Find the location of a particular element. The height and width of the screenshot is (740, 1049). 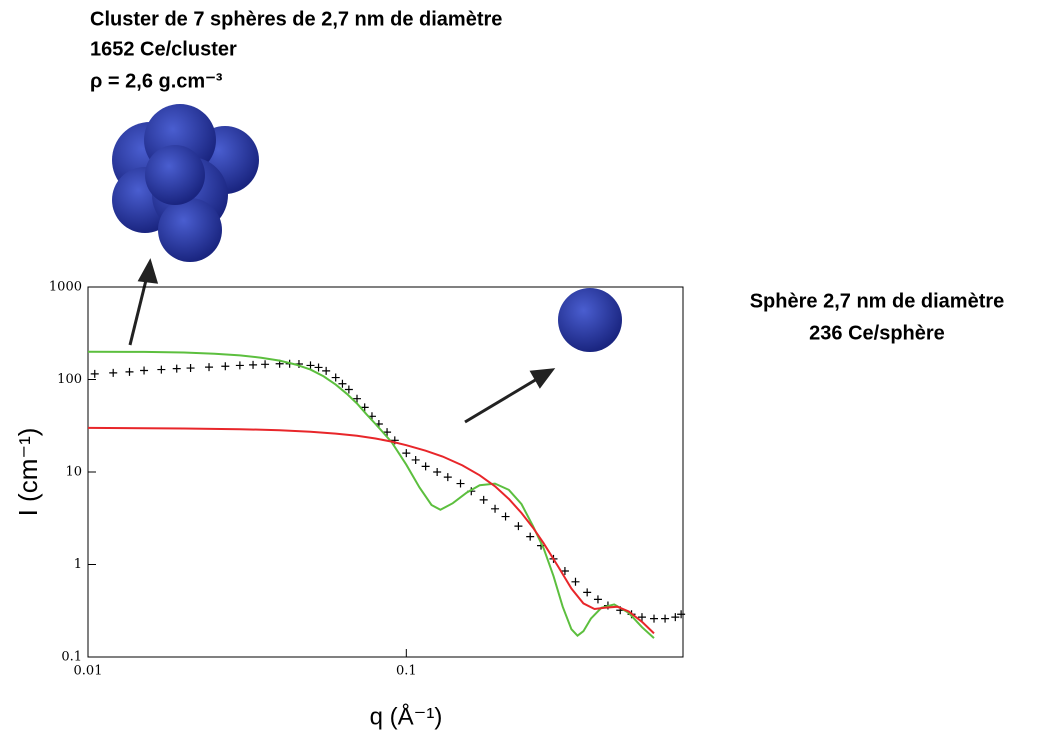

y-tick-label: 1 is located at coordinates (78, 564).